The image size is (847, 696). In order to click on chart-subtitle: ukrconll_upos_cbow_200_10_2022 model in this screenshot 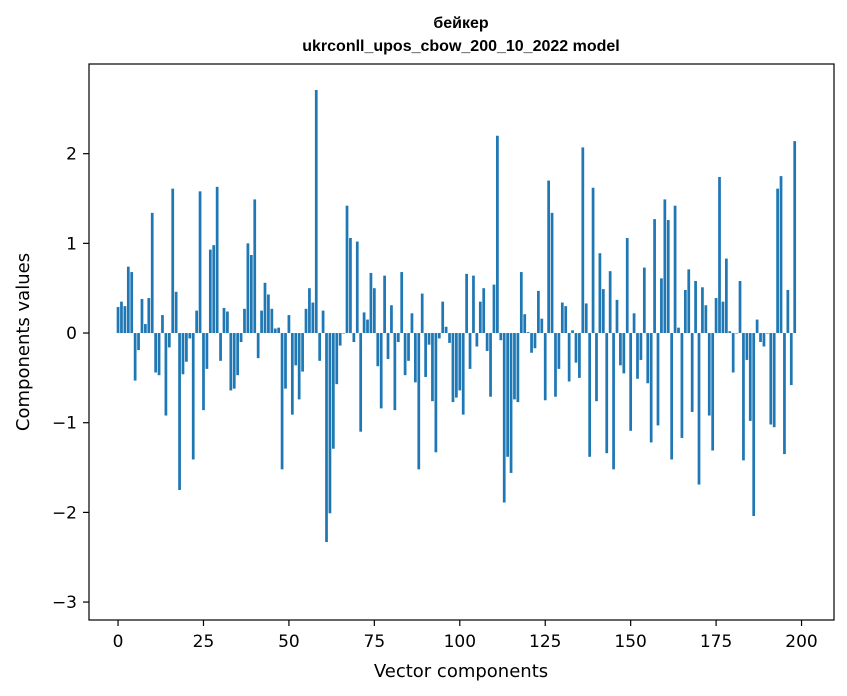, I will do `click(460, 46)`.